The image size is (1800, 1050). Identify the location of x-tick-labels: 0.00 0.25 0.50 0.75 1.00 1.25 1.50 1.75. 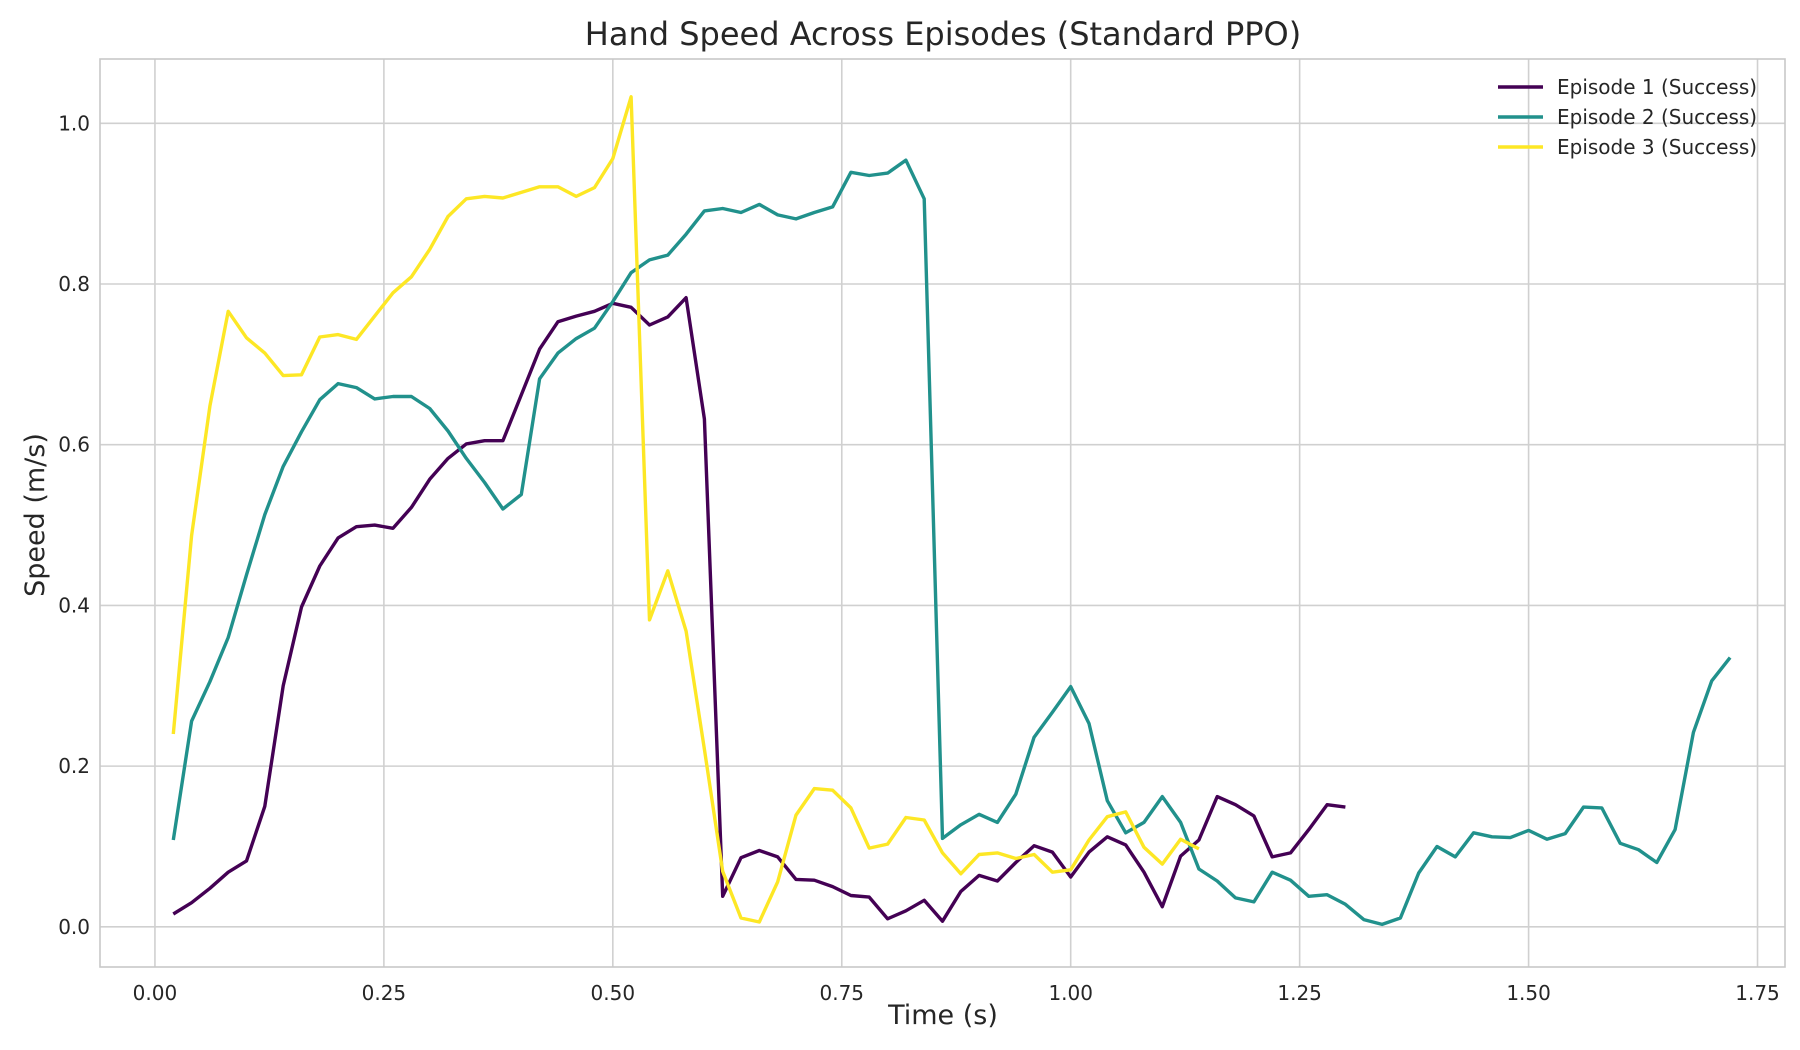
(956, 993).